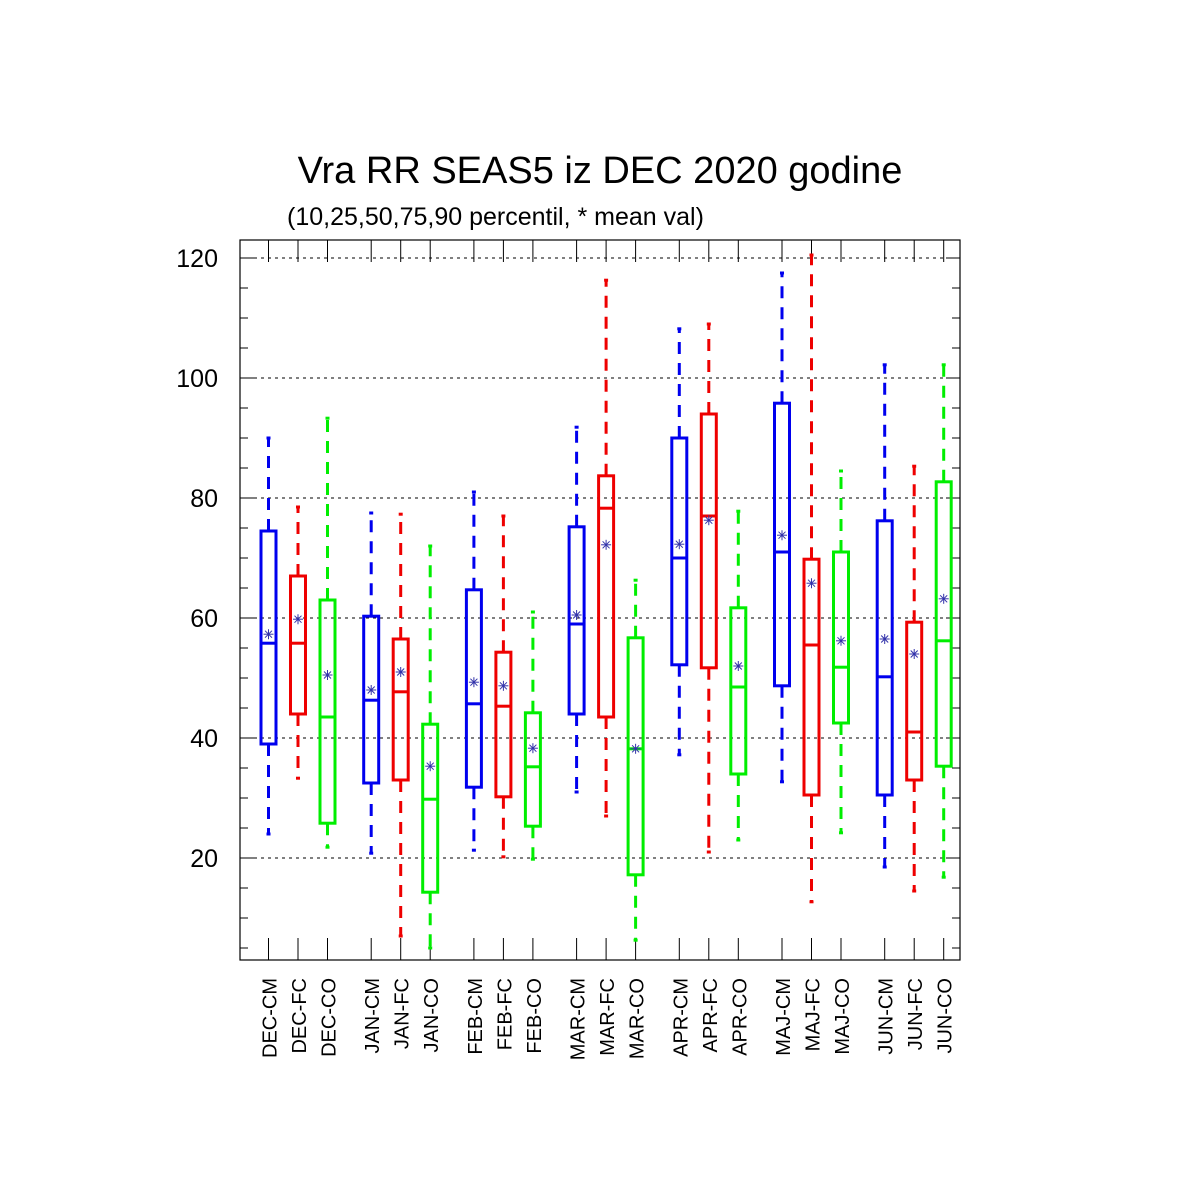  Describe the element at coordinates (638, 1018) in the screenshot. I see `x-tick-label: MAR-CO` at that location.